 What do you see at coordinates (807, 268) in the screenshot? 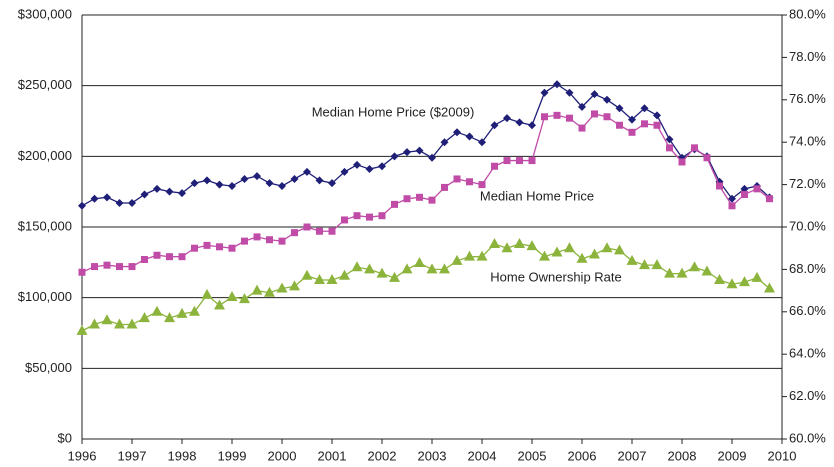
I see `y2-tick-label: 68.0%` at bounding box center [807, 268].